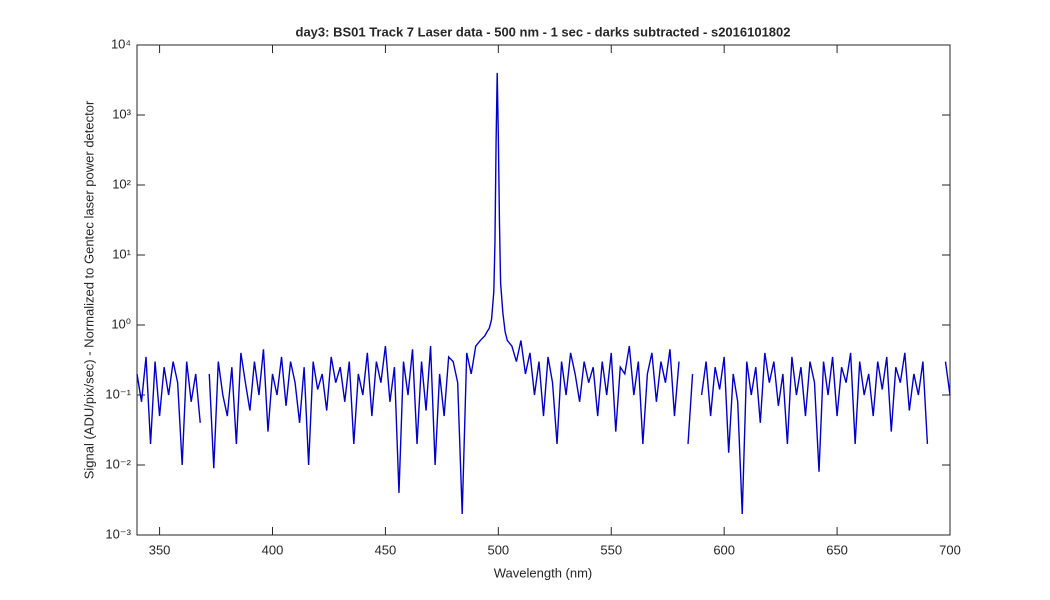  I want to click on y-tick-label: 10⁻², so click(118, 463).